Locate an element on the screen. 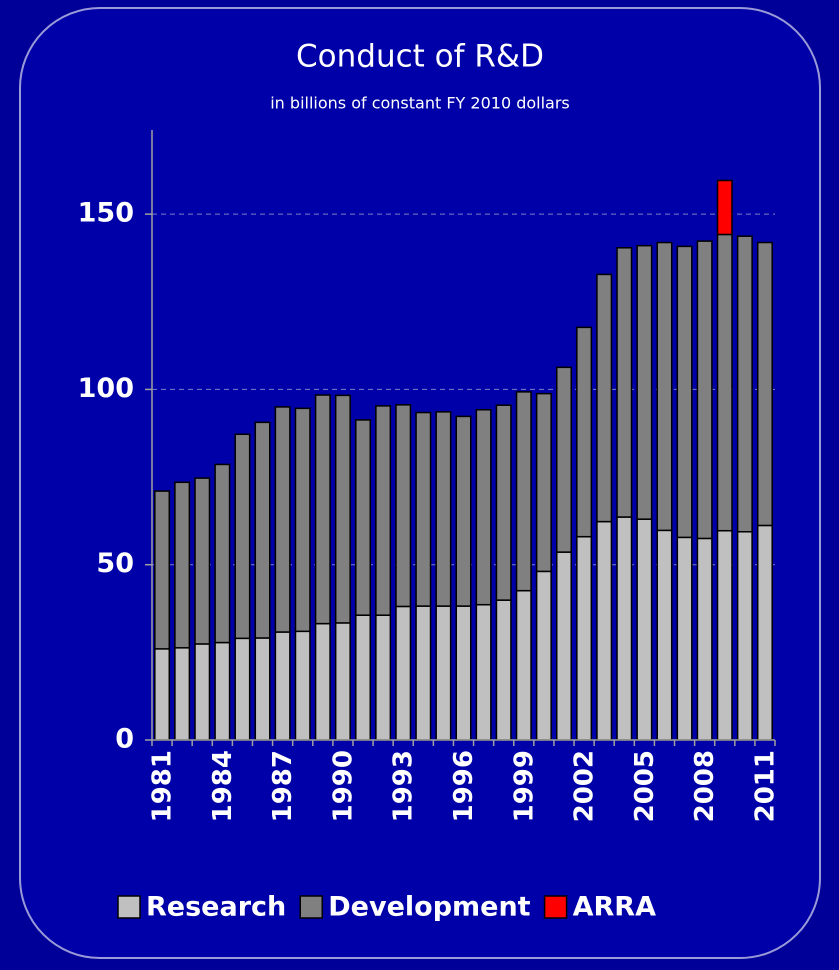 The width and height of the screenshot is (839, 970). x-tick-label: 1999 is located at coordinates (524, 786).